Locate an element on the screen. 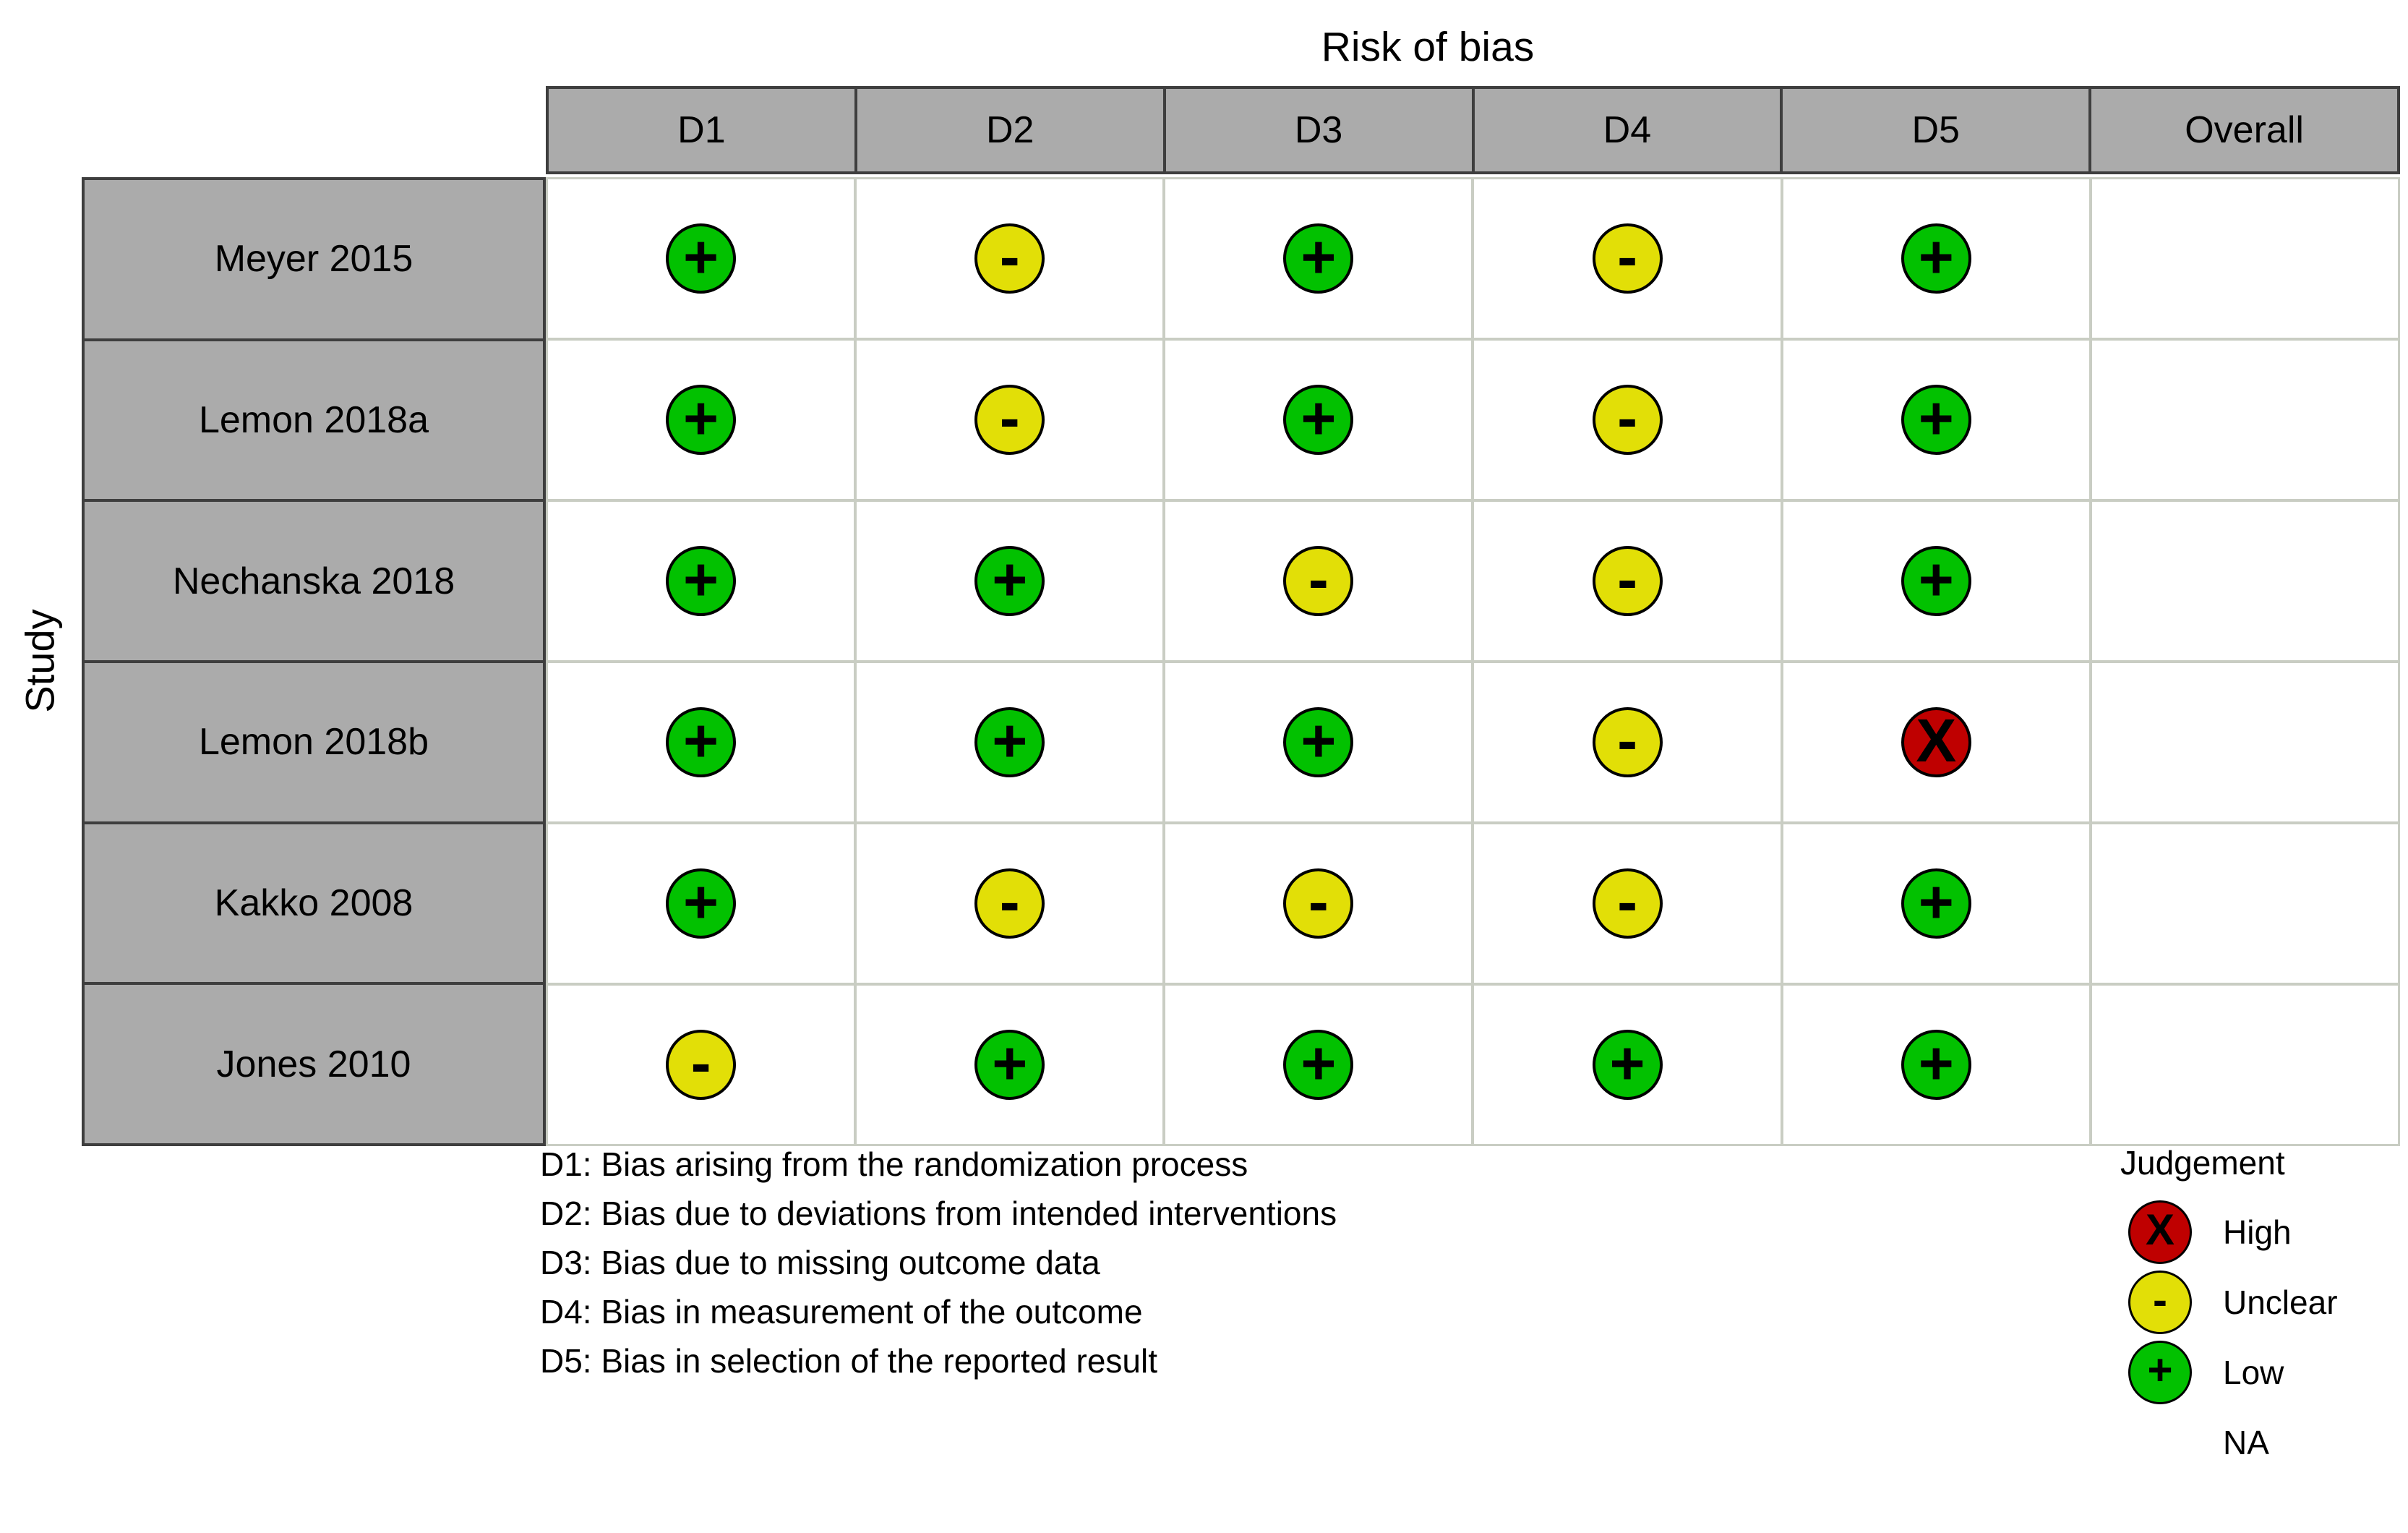 Image resolution: width=2408 pixels, height=1533 pixels. legend-item-label: High is located at coordinates (2257, 1232).